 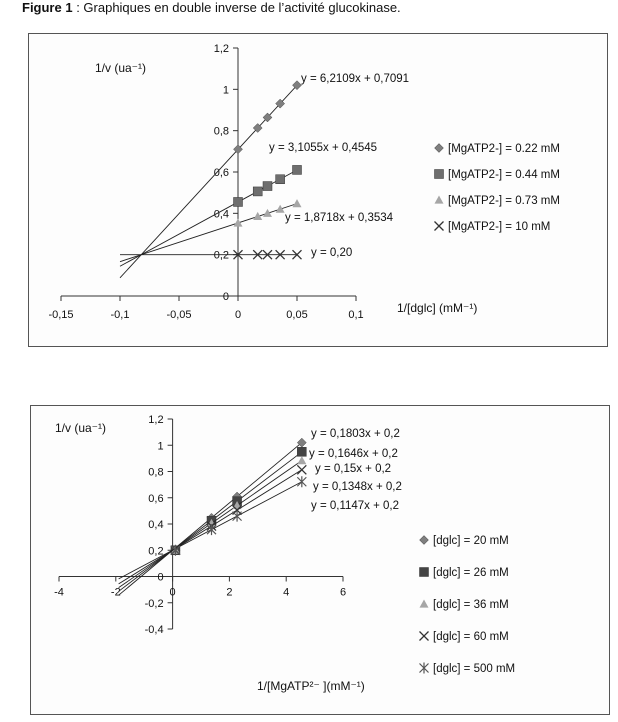 I want to click on c2-legend-entry-4: [dglc] = 60 mM, so click(x=471, y=637).